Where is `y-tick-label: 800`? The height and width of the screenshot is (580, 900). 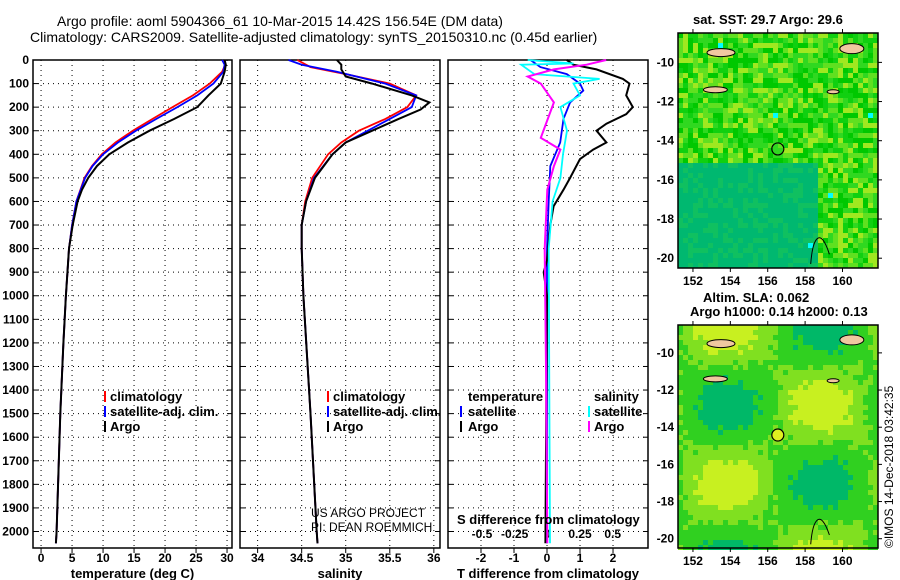
y-tick-label: 800 is located at coordinates (19, 249).